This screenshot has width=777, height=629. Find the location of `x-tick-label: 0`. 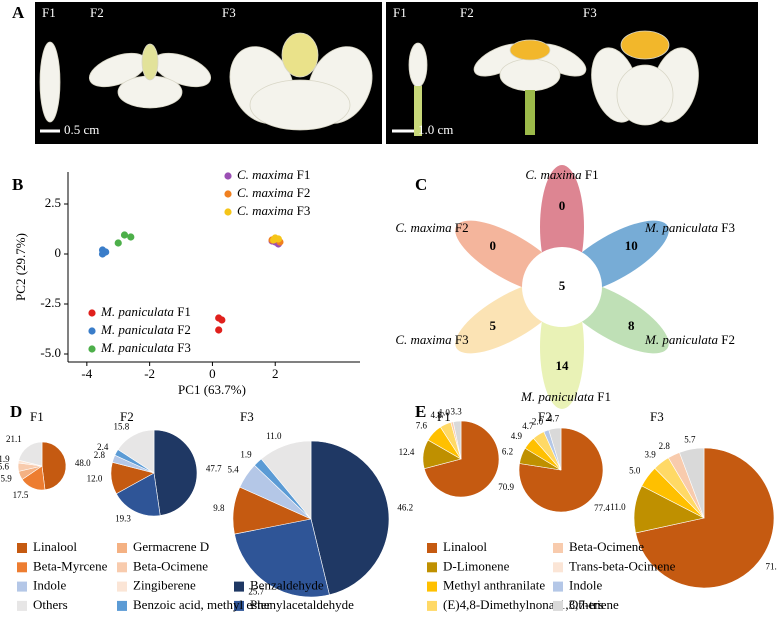

x-tick-label: 0 is located at coordinates (212, 373).